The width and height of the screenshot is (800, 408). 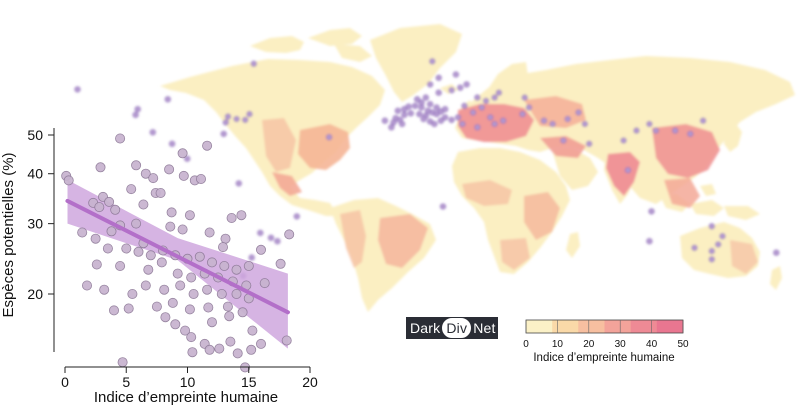 I want to click on footprint-south-america-east, so click(x=403, y=241).